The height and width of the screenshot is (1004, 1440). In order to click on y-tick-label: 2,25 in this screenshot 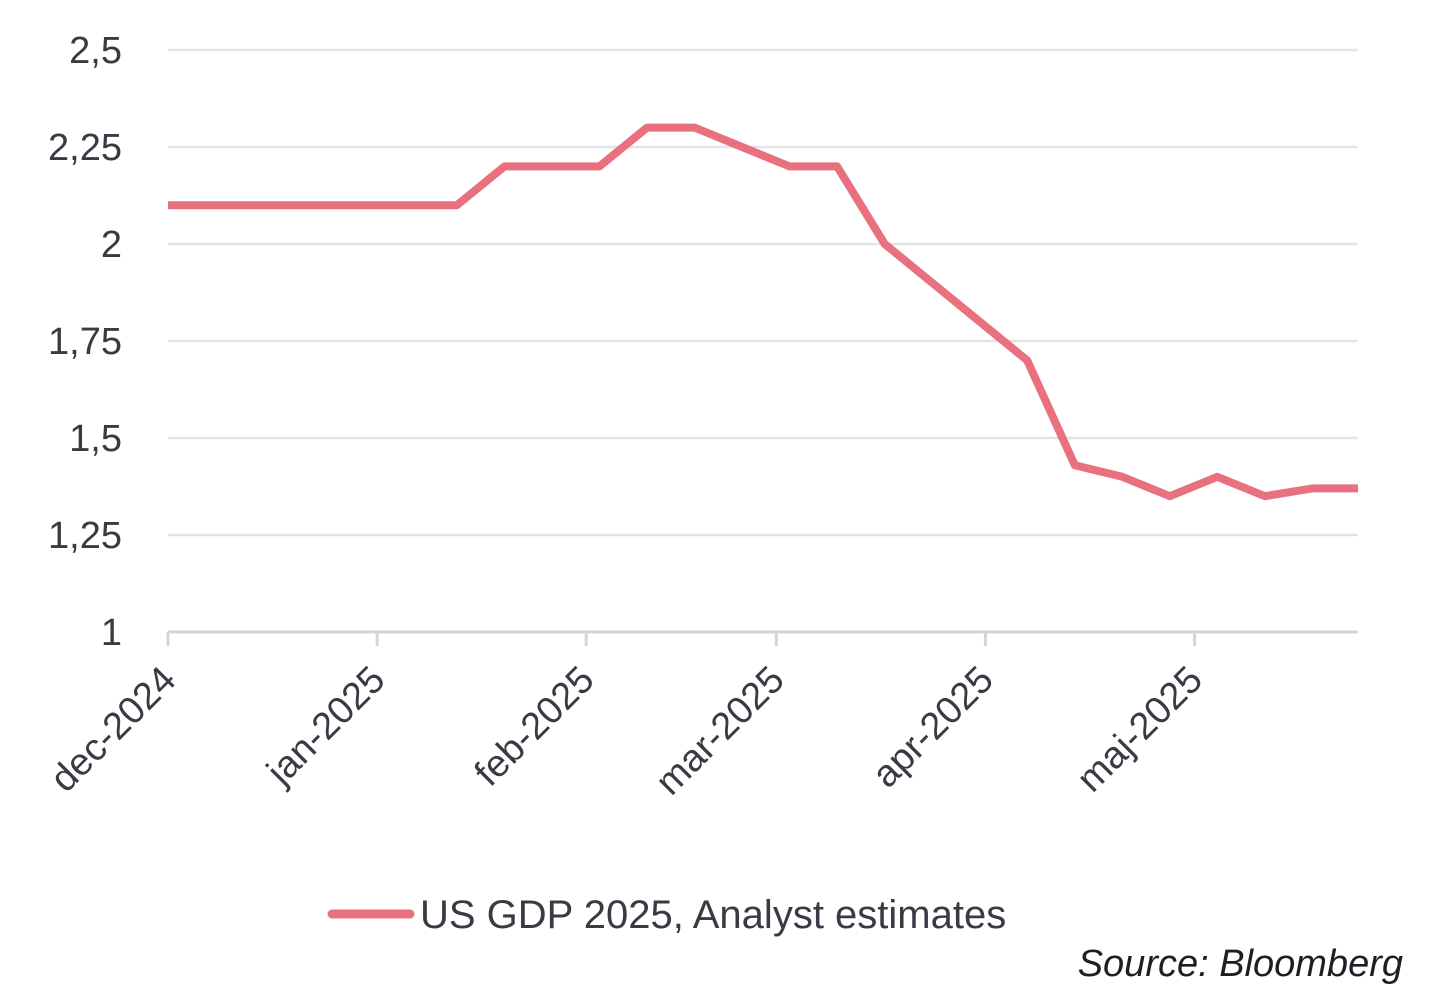, I will do `click(85, 148)`.